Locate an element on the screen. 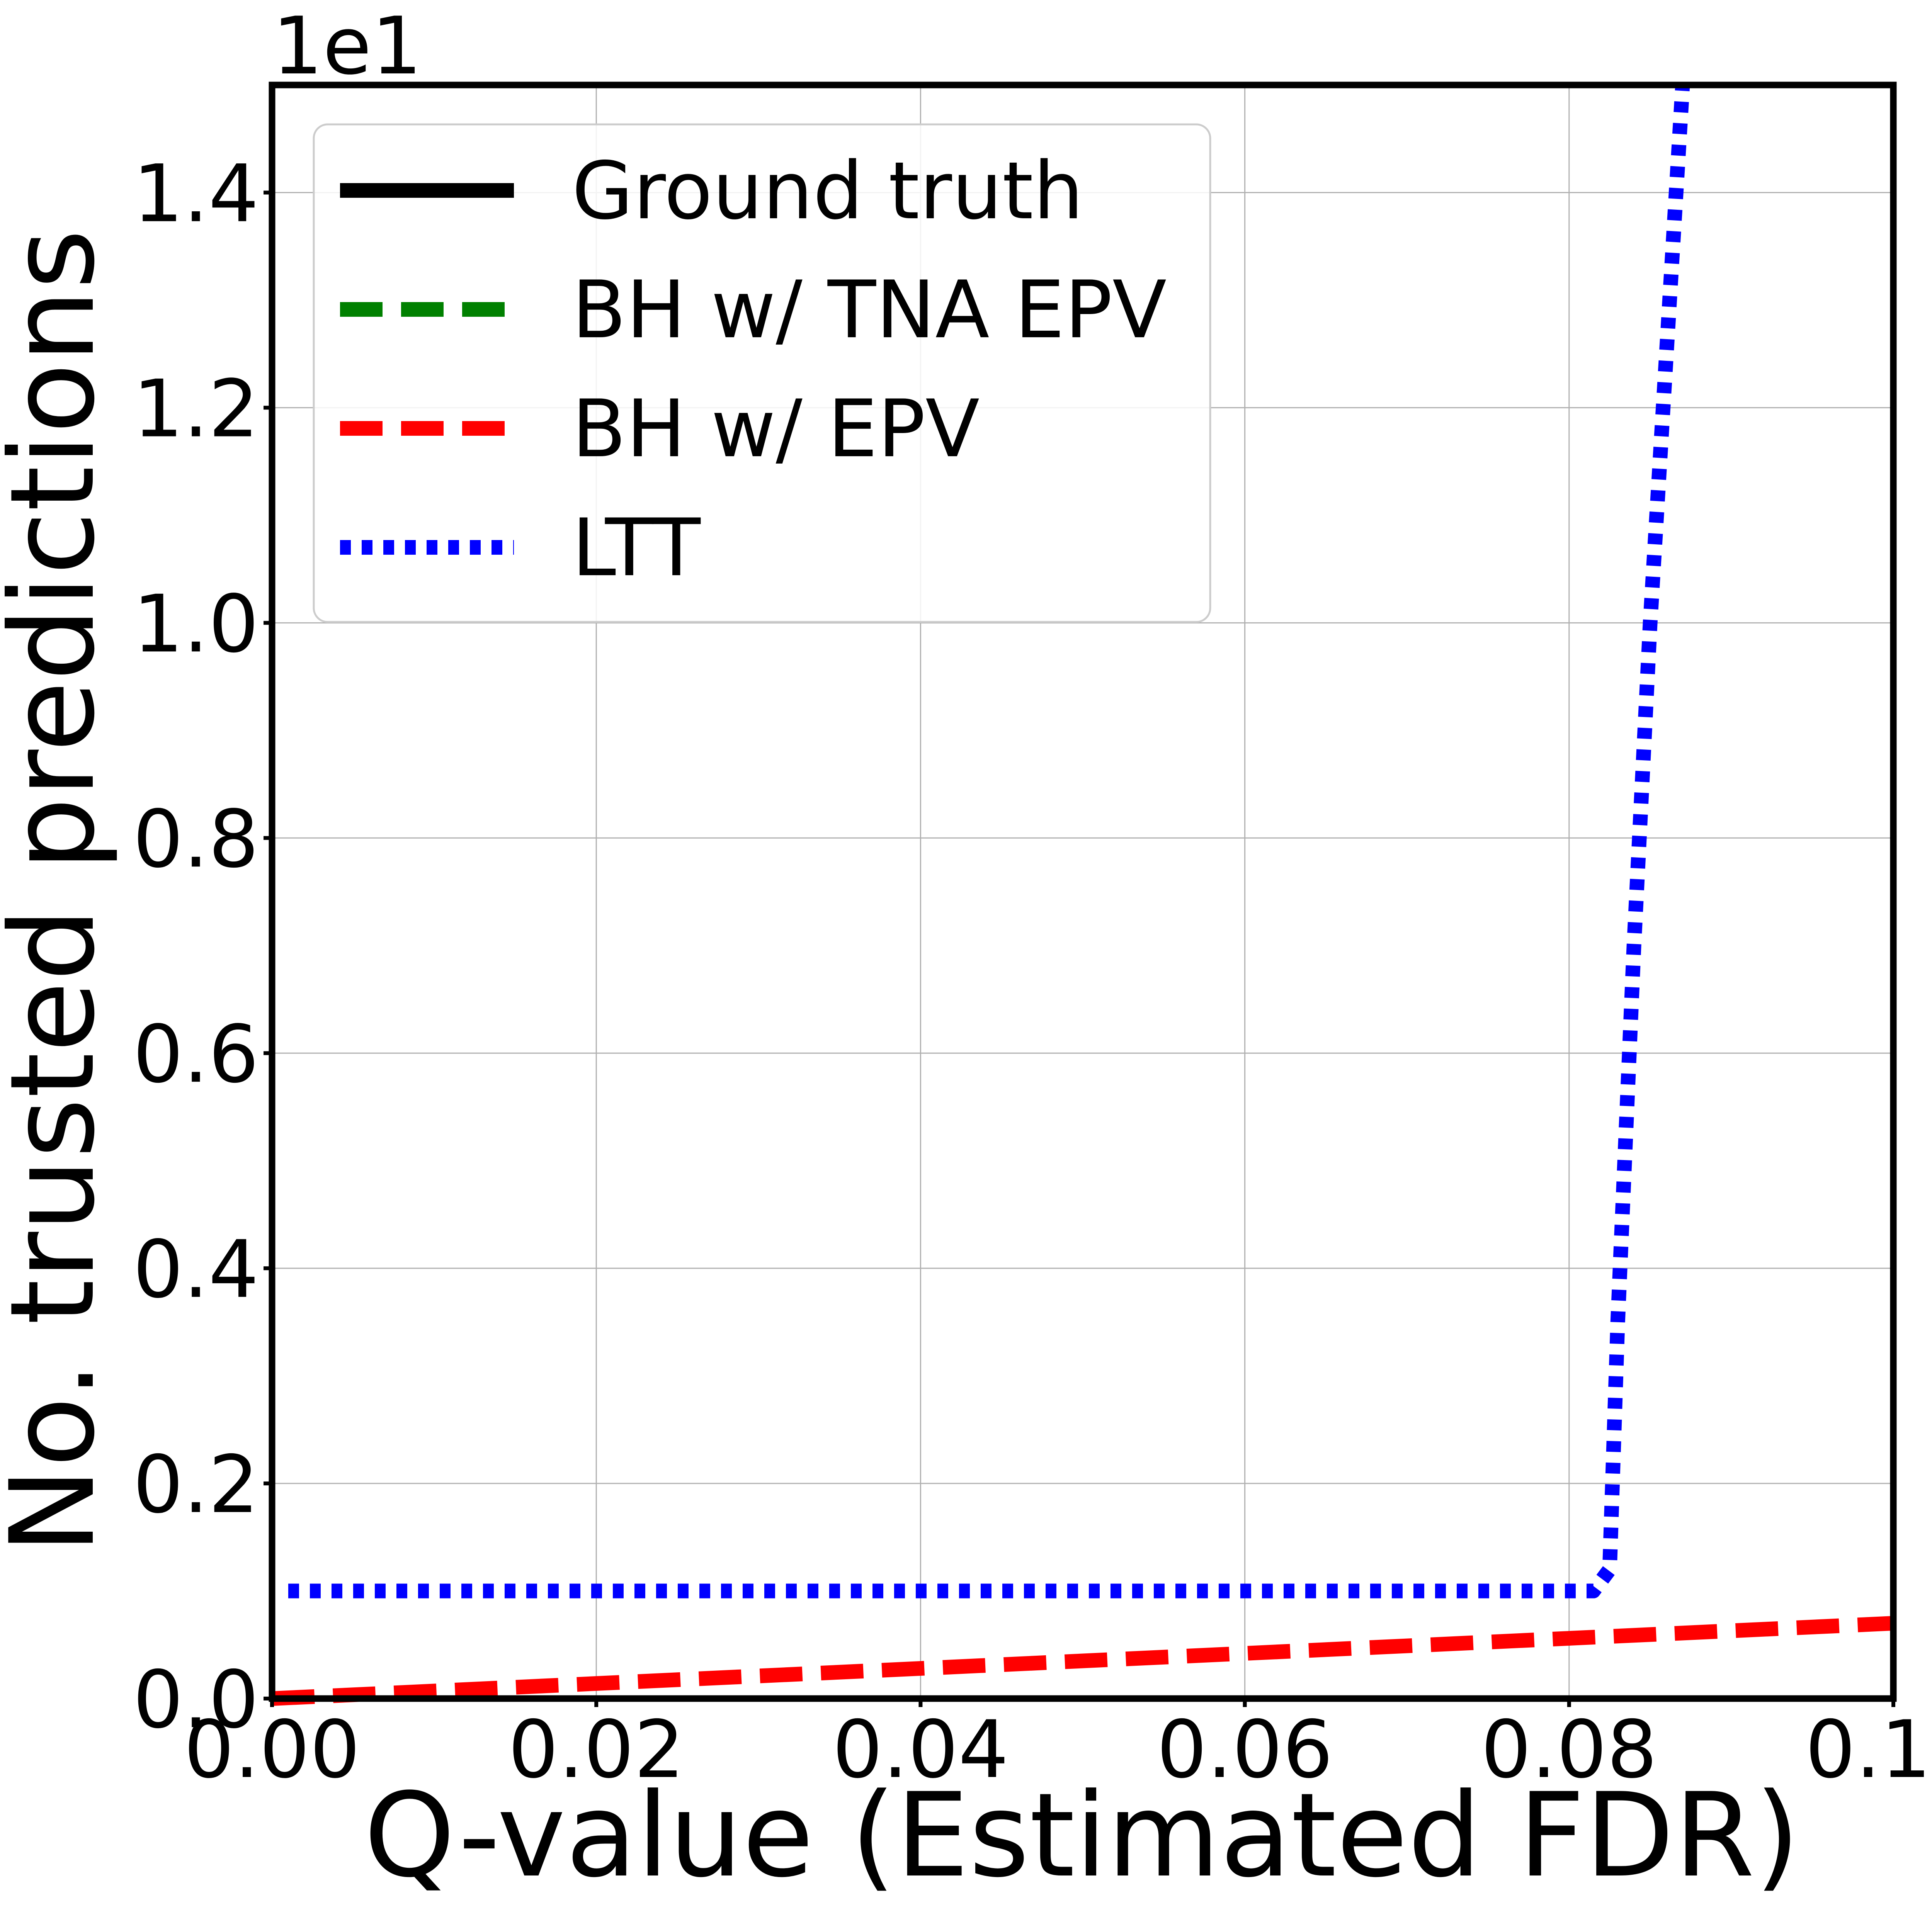 This screenshot has width=1932, height=1906. y-tick-label-6: 1.2 is located at coordinates (196, 409).